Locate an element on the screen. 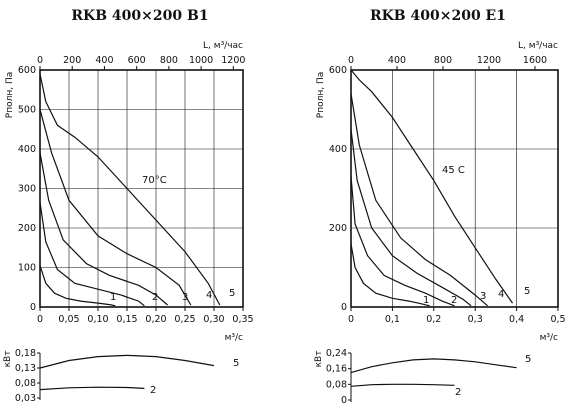  y-tick-label: 500 is located at coordinates (27, 110).